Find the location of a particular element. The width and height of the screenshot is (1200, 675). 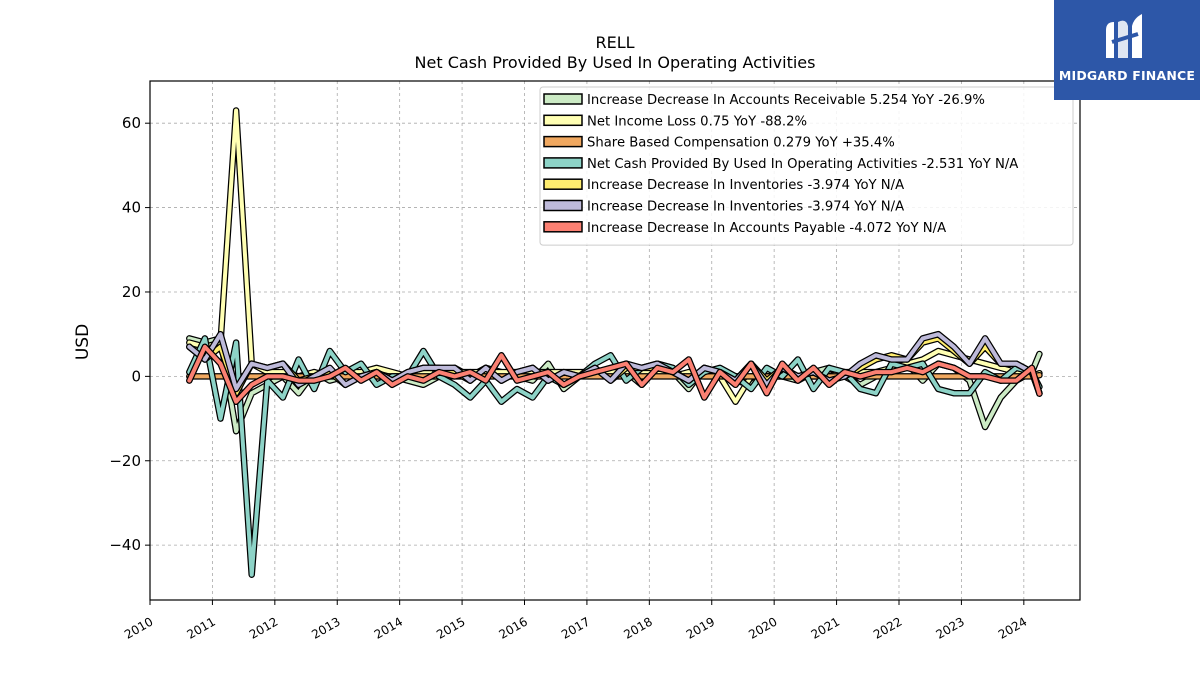

legend-entry: Net Income Loss 0.75 YoY -88.2% is located at coordinates (675, 121).